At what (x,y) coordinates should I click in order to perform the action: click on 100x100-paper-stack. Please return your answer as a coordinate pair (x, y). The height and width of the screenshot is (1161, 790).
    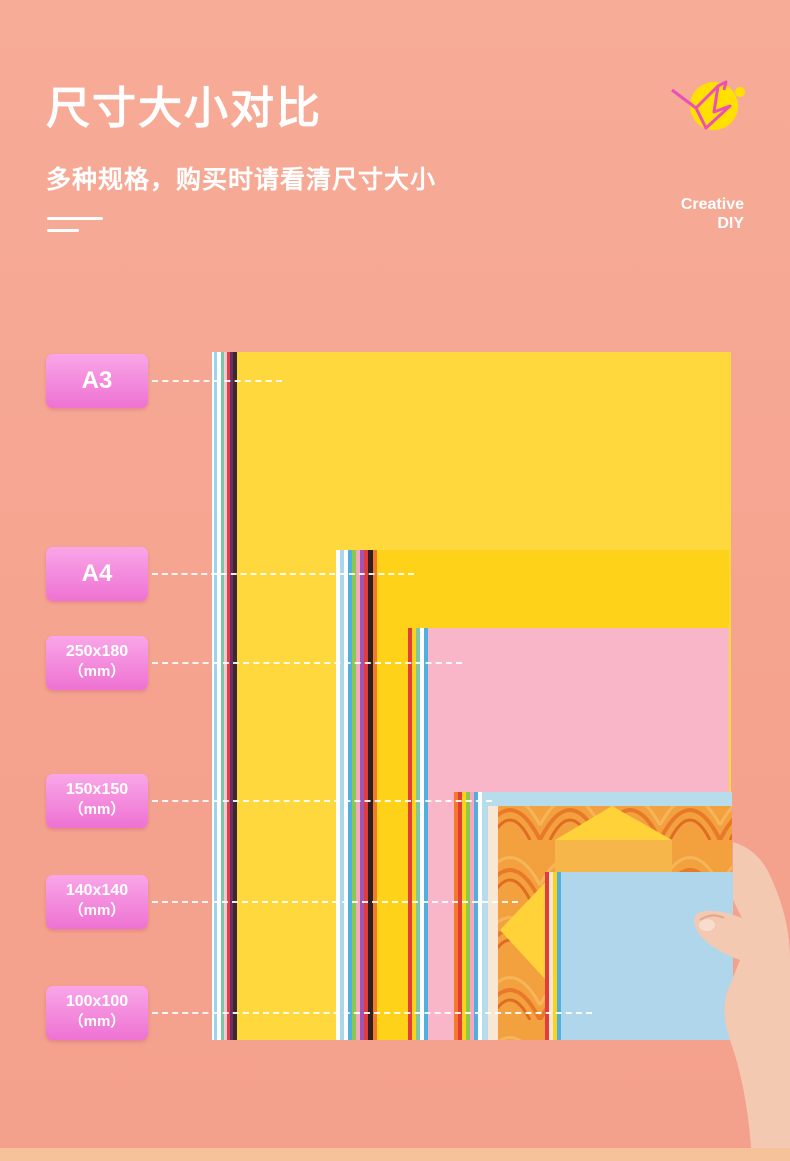
    Looking at the image, I should click on (639, 956).